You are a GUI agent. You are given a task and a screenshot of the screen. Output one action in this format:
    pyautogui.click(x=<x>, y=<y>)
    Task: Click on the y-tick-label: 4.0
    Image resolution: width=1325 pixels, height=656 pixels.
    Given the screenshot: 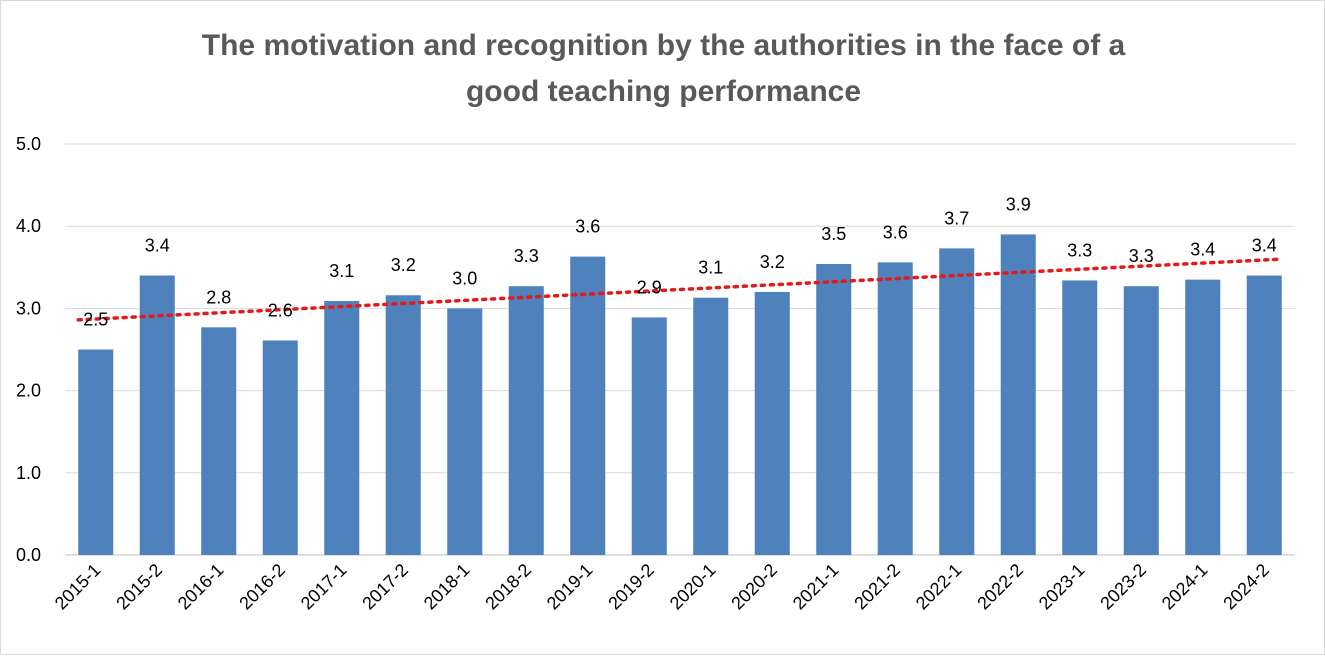 What is the action you would take?
    pyautogui.click(x=28, y=226)
    